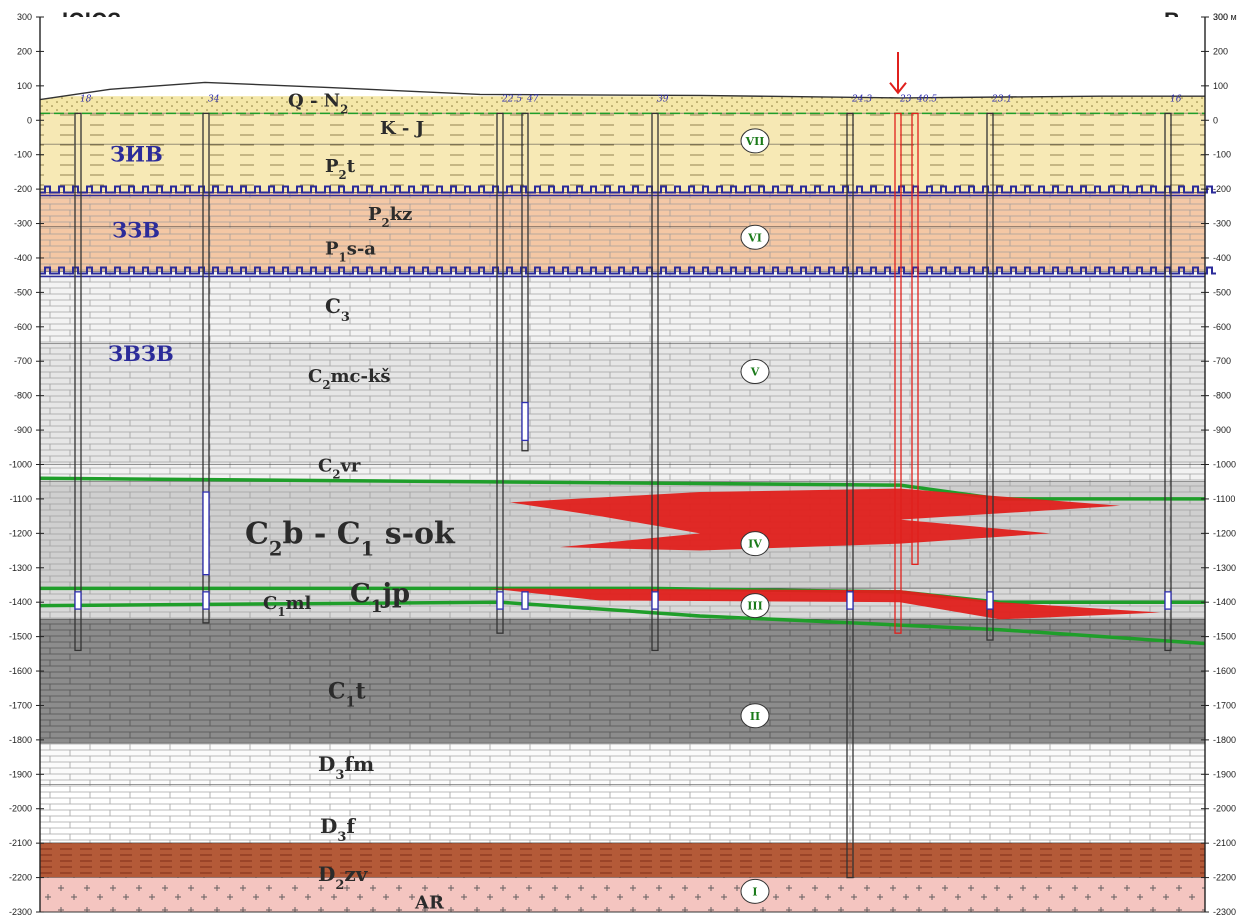  Describe the element at coordinates (1220, 51) in the screenshot. I see `right-tick-label: 200` at that location.